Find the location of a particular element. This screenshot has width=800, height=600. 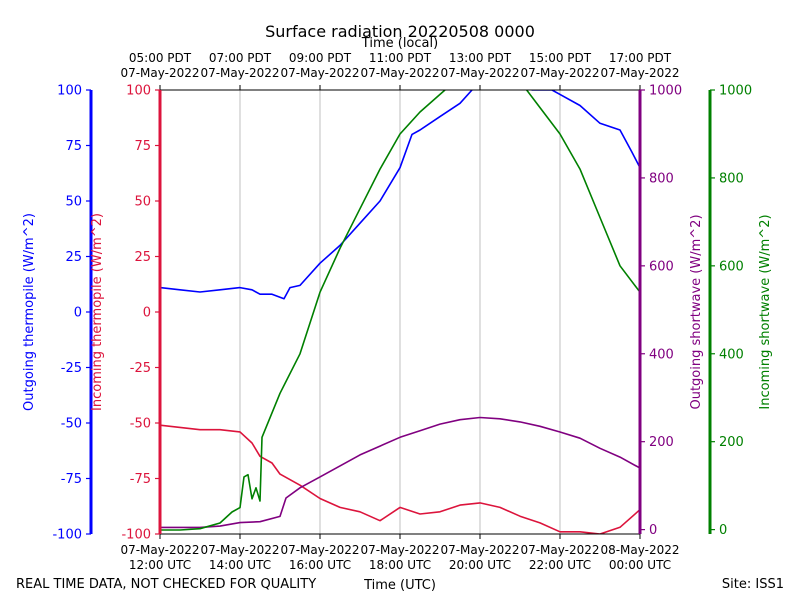

x-tick-time: 18:00 UTC is located at coordinates (400, 565).